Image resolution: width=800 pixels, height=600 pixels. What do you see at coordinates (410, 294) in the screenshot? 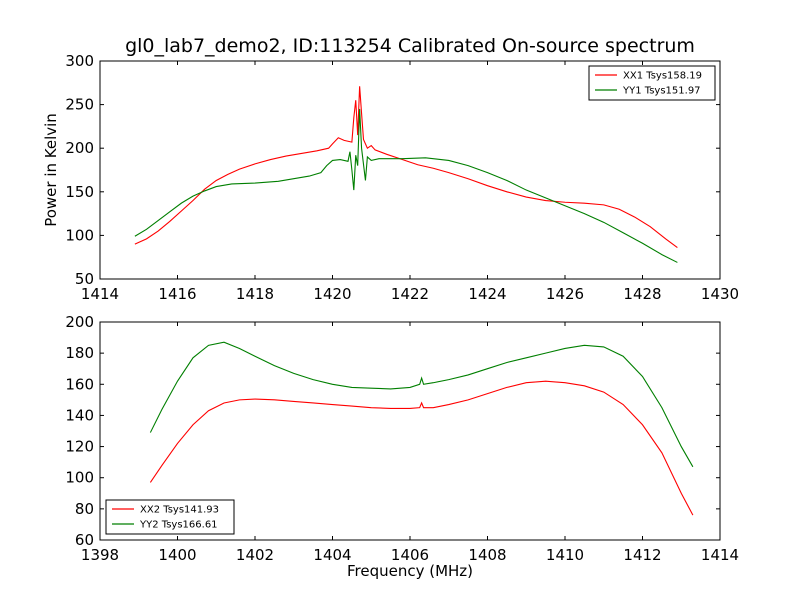
I see `x-tick-label: 1422` at bounding box center [410, 294].